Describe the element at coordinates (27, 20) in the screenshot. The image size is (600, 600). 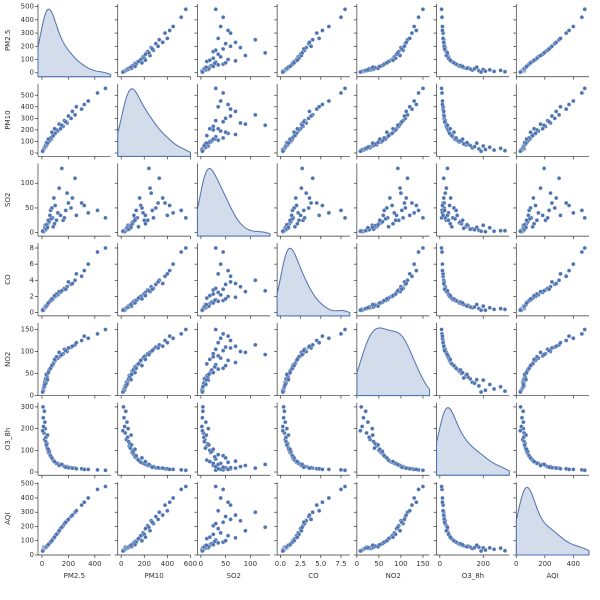
I see `y-tick-label: 400` at that location.